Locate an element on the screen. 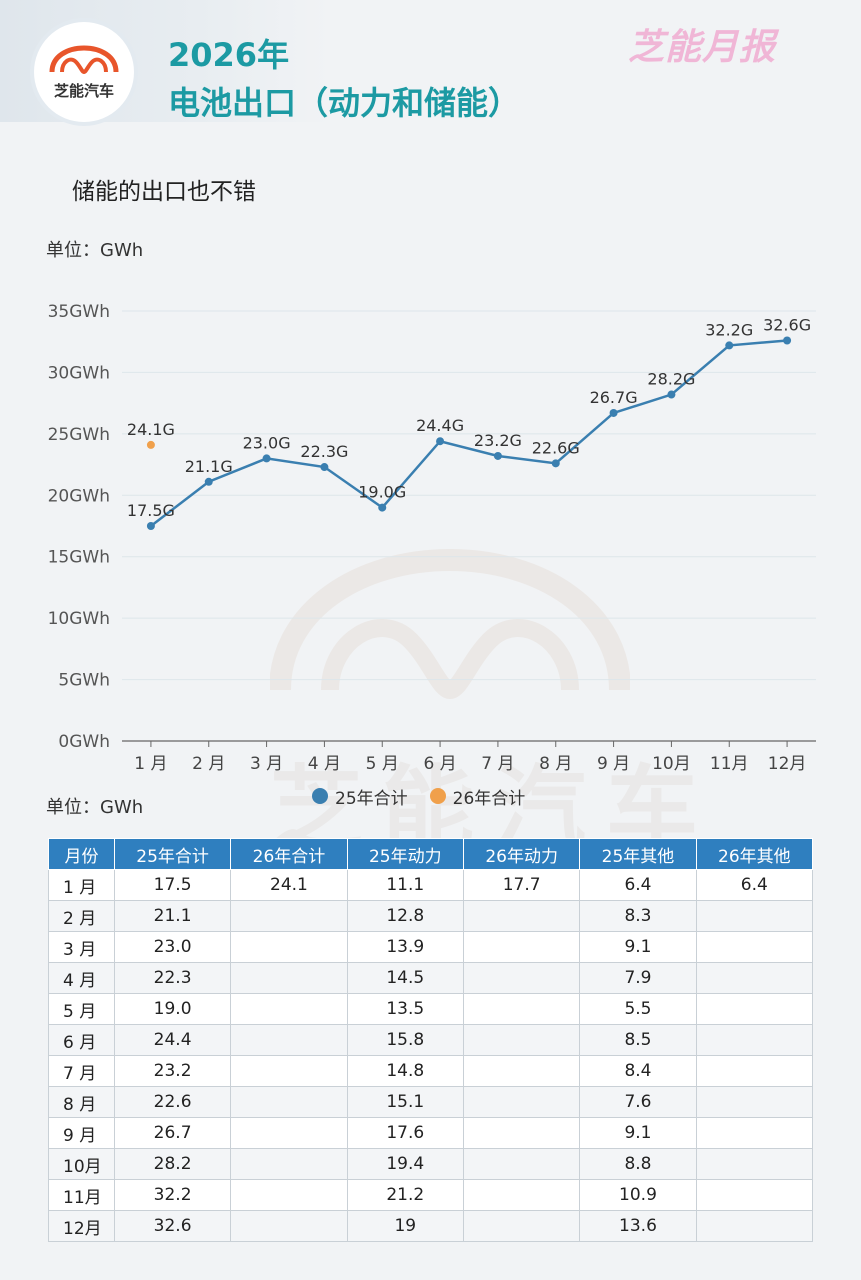 The height and width of the screenshot is (1280, 861). legend-item-25: 25年合计 is located at coordinates (360, 796).